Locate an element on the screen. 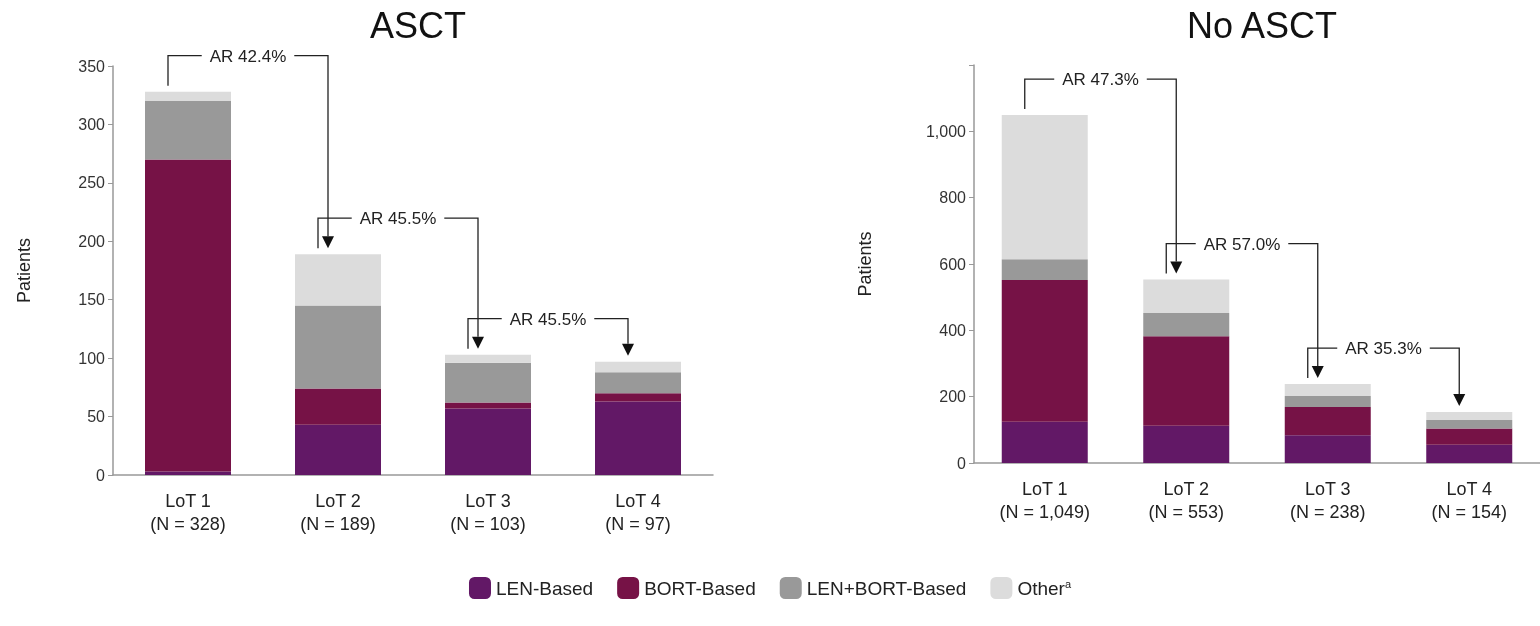 The image size is (1540, 626). x-tick-label: LoT 2 (N = 189) is located at coordinates (338, 512).